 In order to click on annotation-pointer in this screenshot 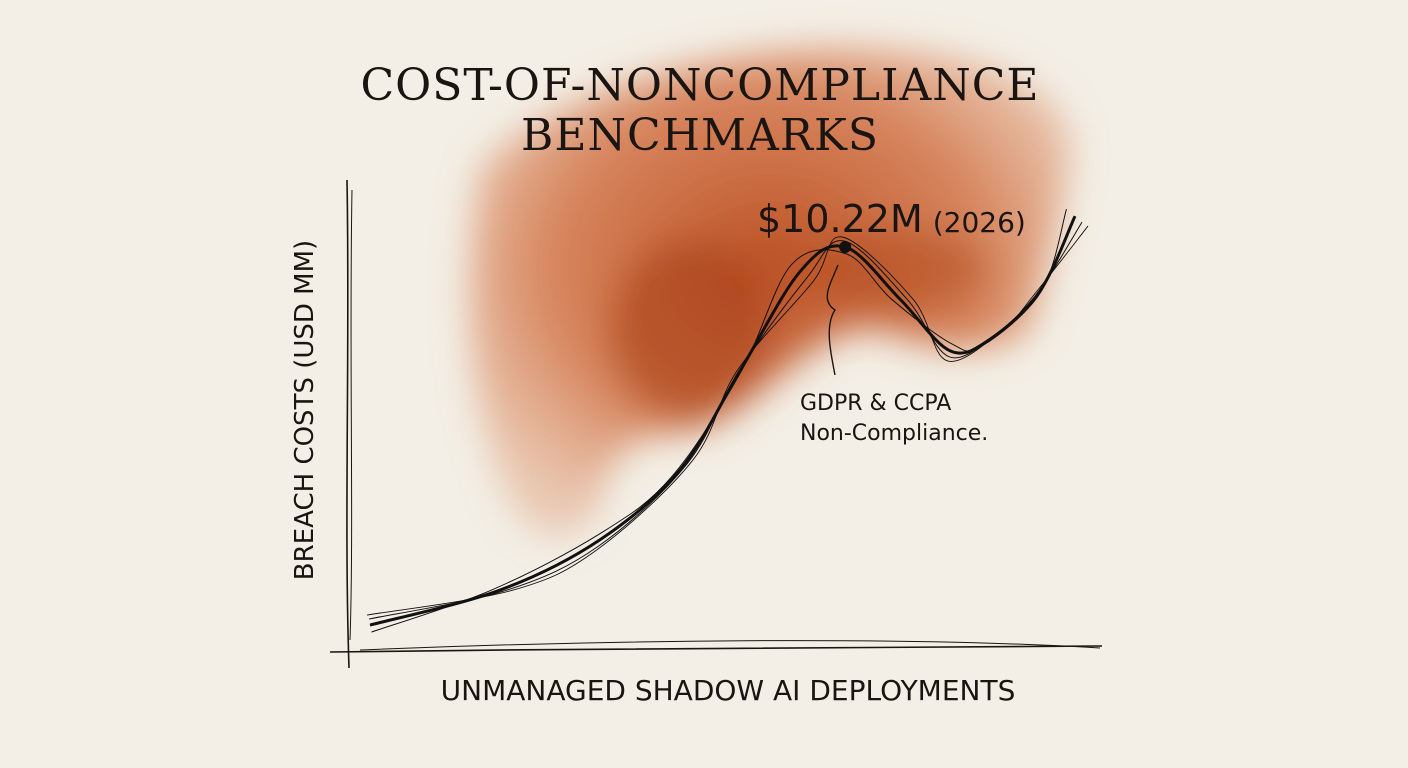, I will do `click(832, 320)`.